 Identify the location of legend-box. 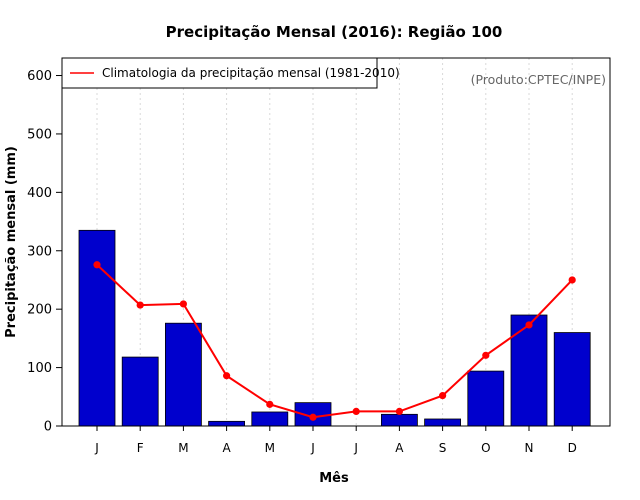
(219, 73).